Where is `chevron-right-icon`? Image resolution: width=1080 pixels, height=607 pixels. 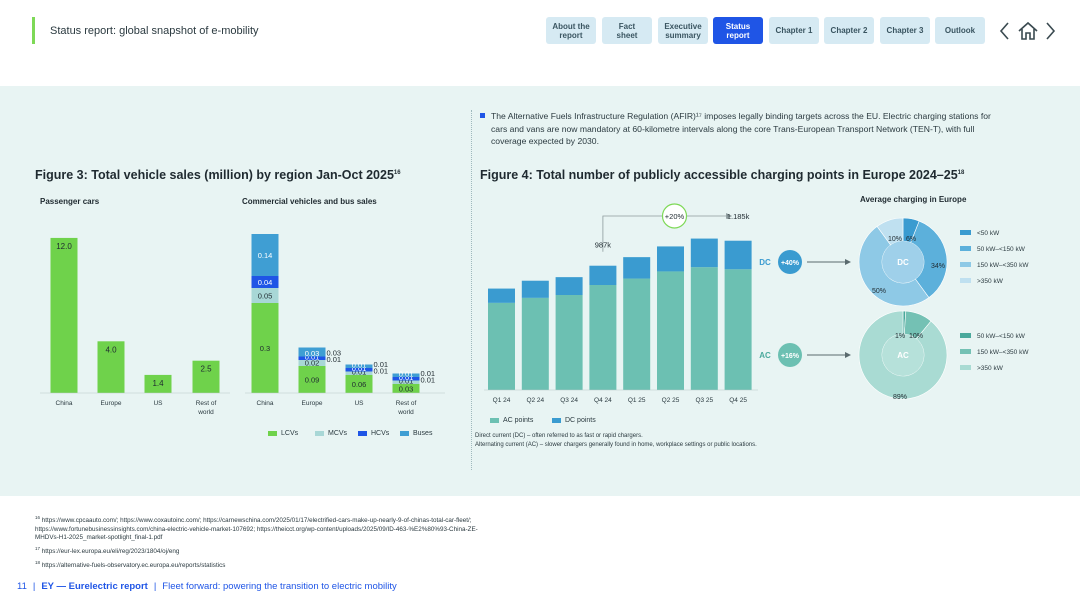
chevron-right-icon is located at coordinates (1050, 31).